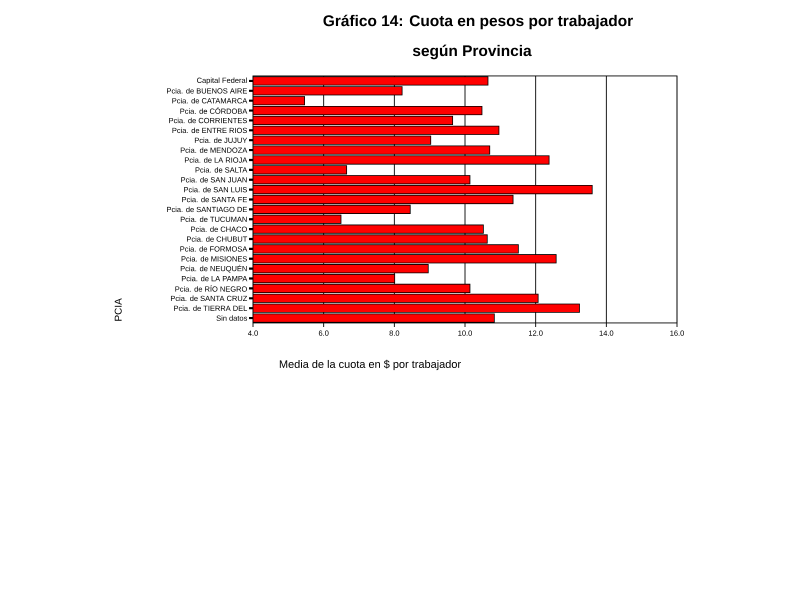 The width and height of the screenshot is (800, 600). I want to click on y-axis-title: PCIA, so click(118, 309).